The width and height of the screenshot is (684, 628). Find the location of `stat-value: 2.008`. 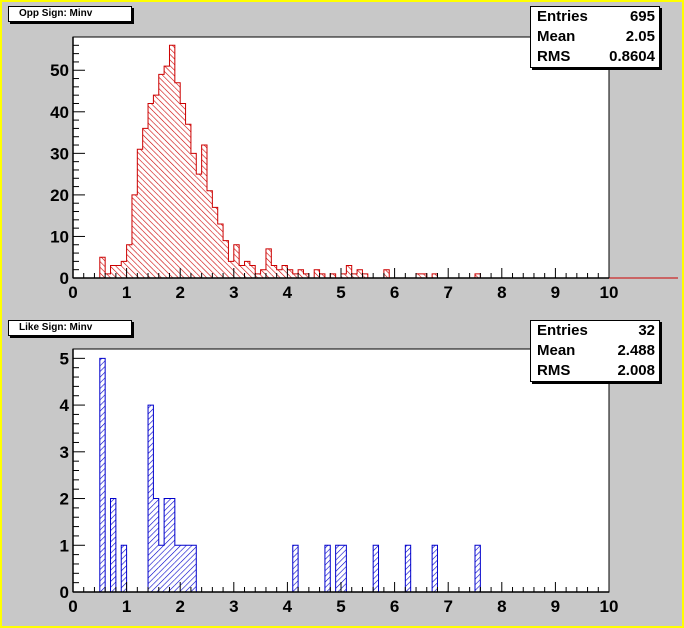

stat-value: 2.008 is located at coordinates (636, 370).